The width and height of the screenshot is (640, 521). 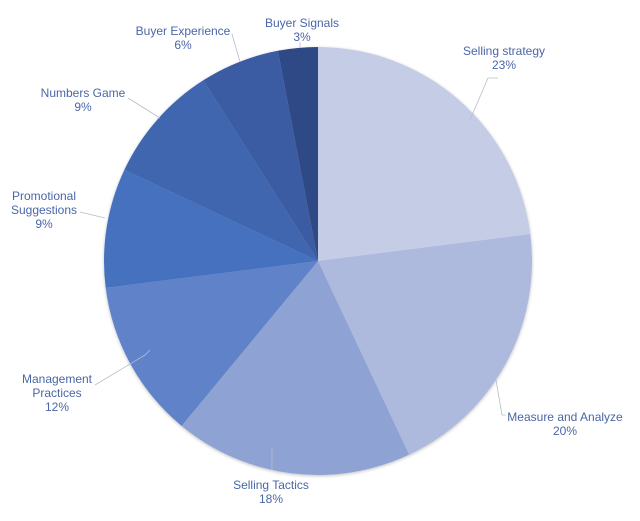 I want to click on label-name: Management, so click(x=57, y=379).